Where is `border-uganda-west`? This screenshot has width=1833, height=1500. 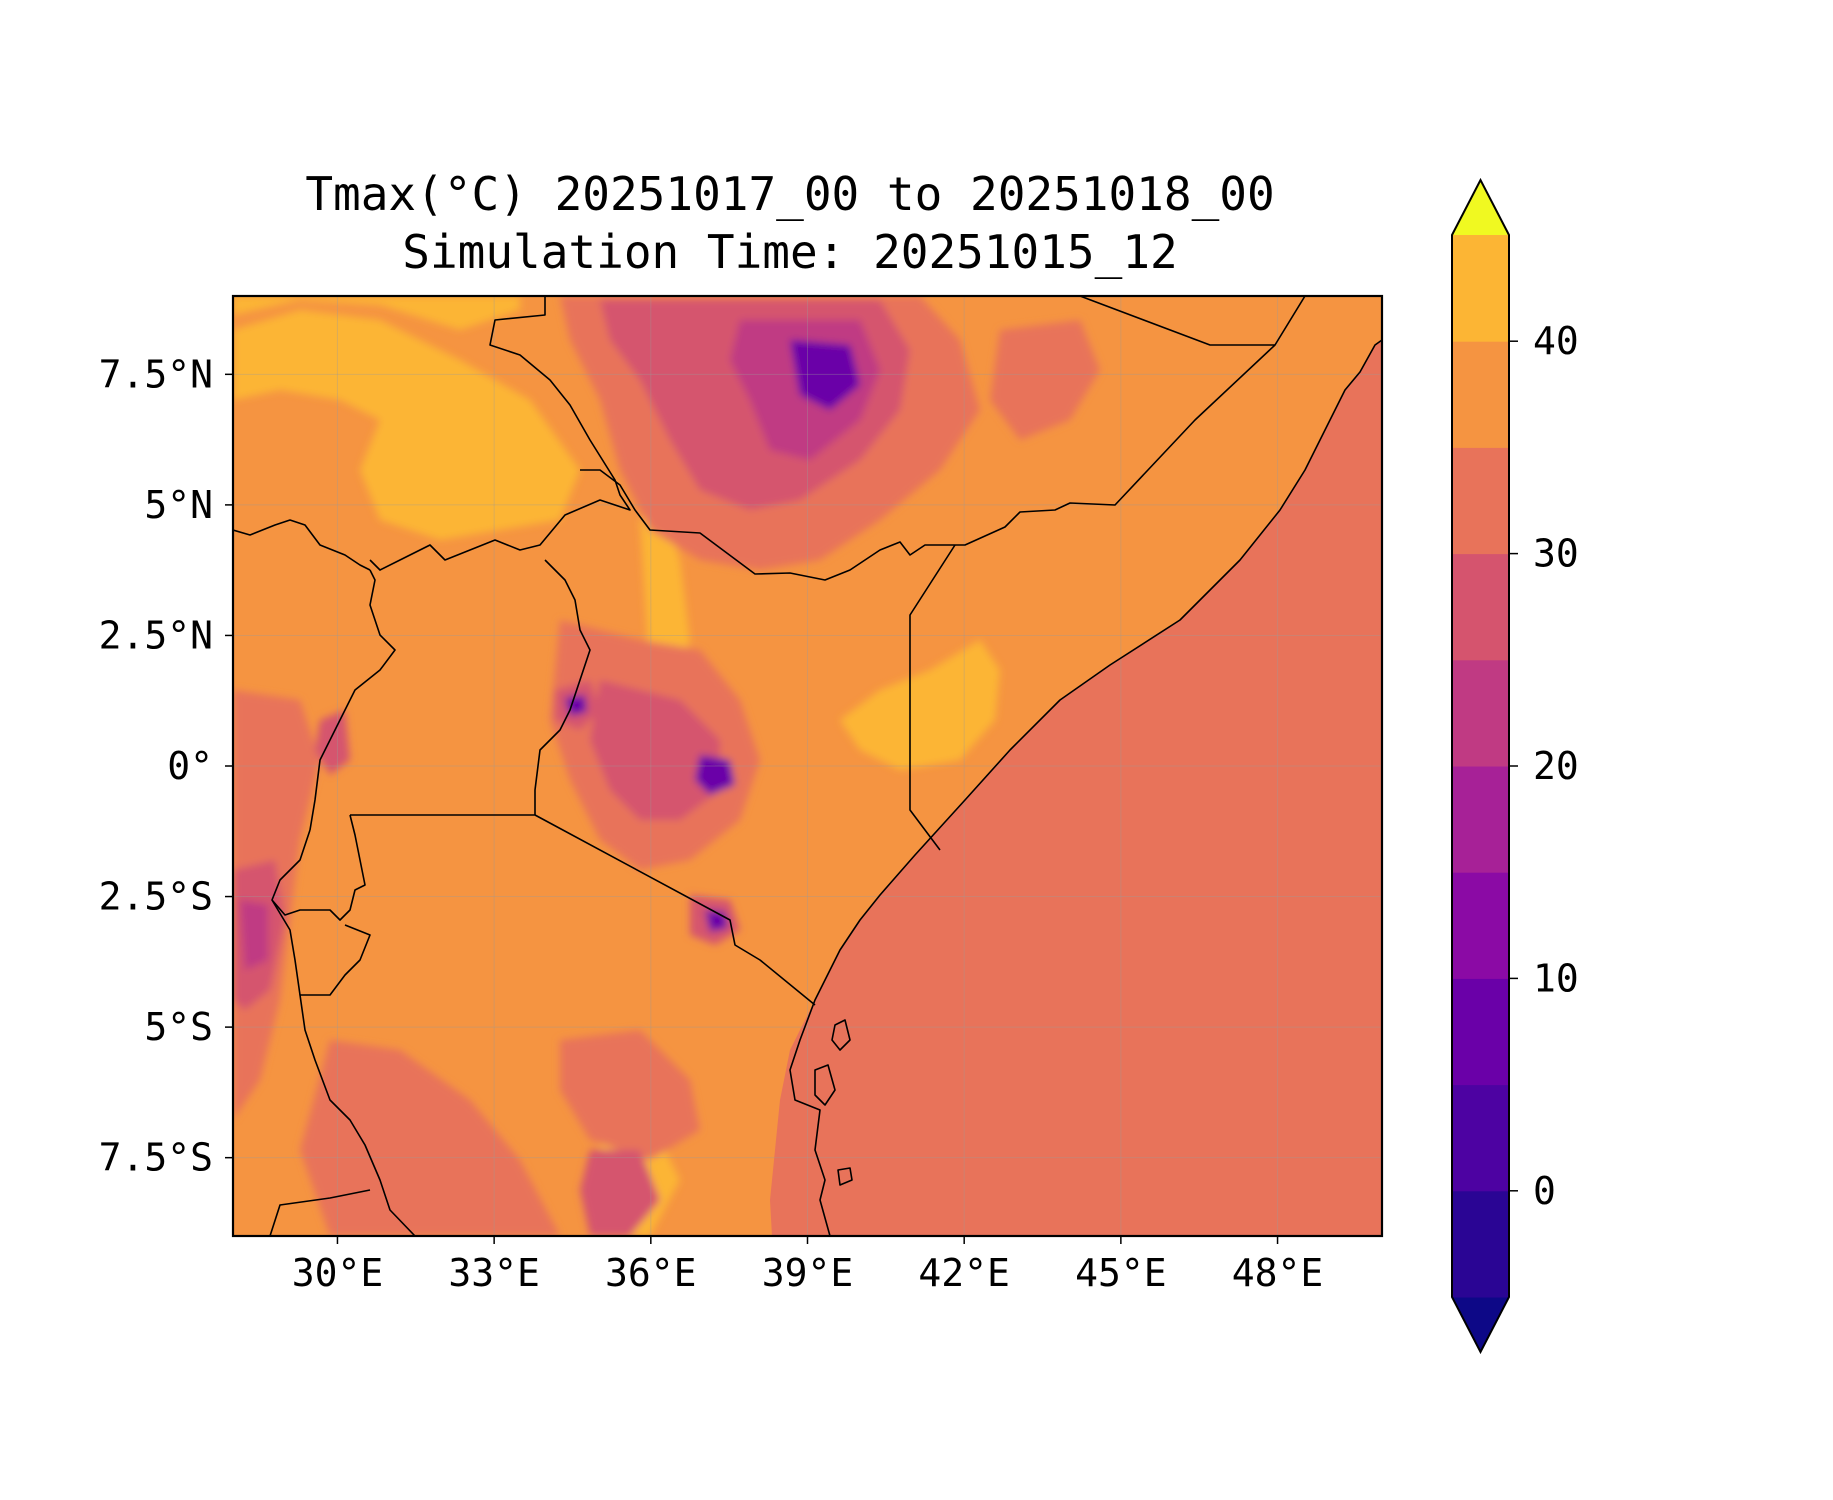 border-uganda-west is located at coordinates (352, 700).